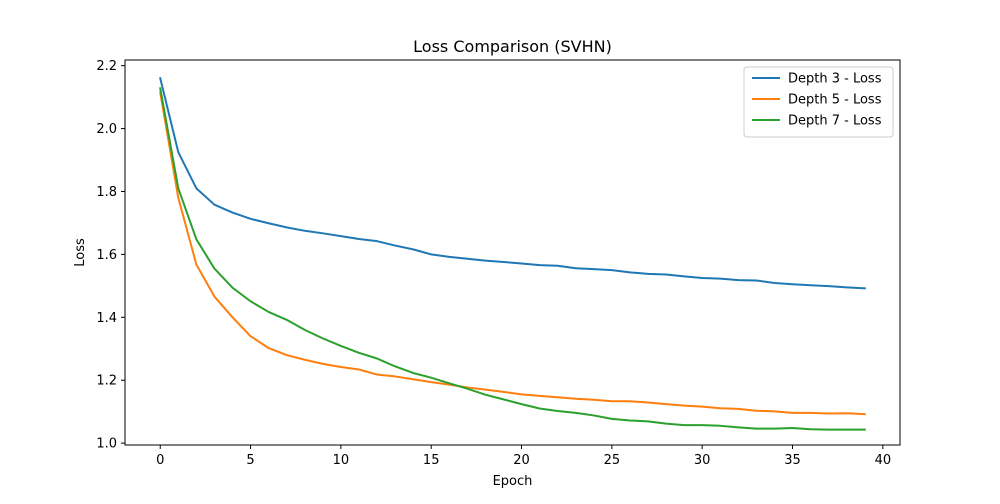  I want to click on x-tick-label: 20, so click(521, 460).